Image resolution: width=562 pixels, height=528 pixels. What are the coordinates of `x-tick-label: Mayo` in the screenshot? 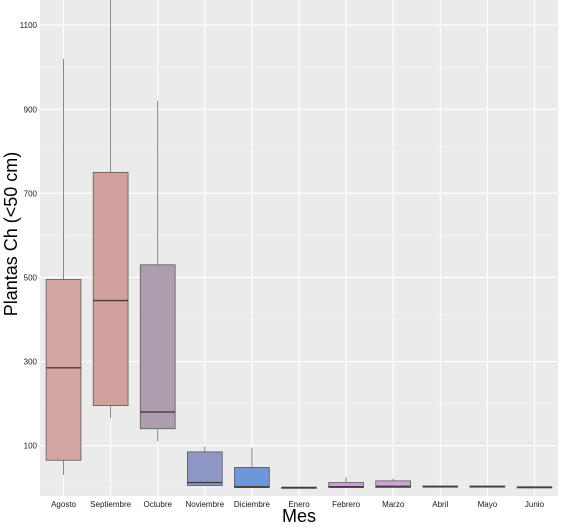 It's located at (488, 504).